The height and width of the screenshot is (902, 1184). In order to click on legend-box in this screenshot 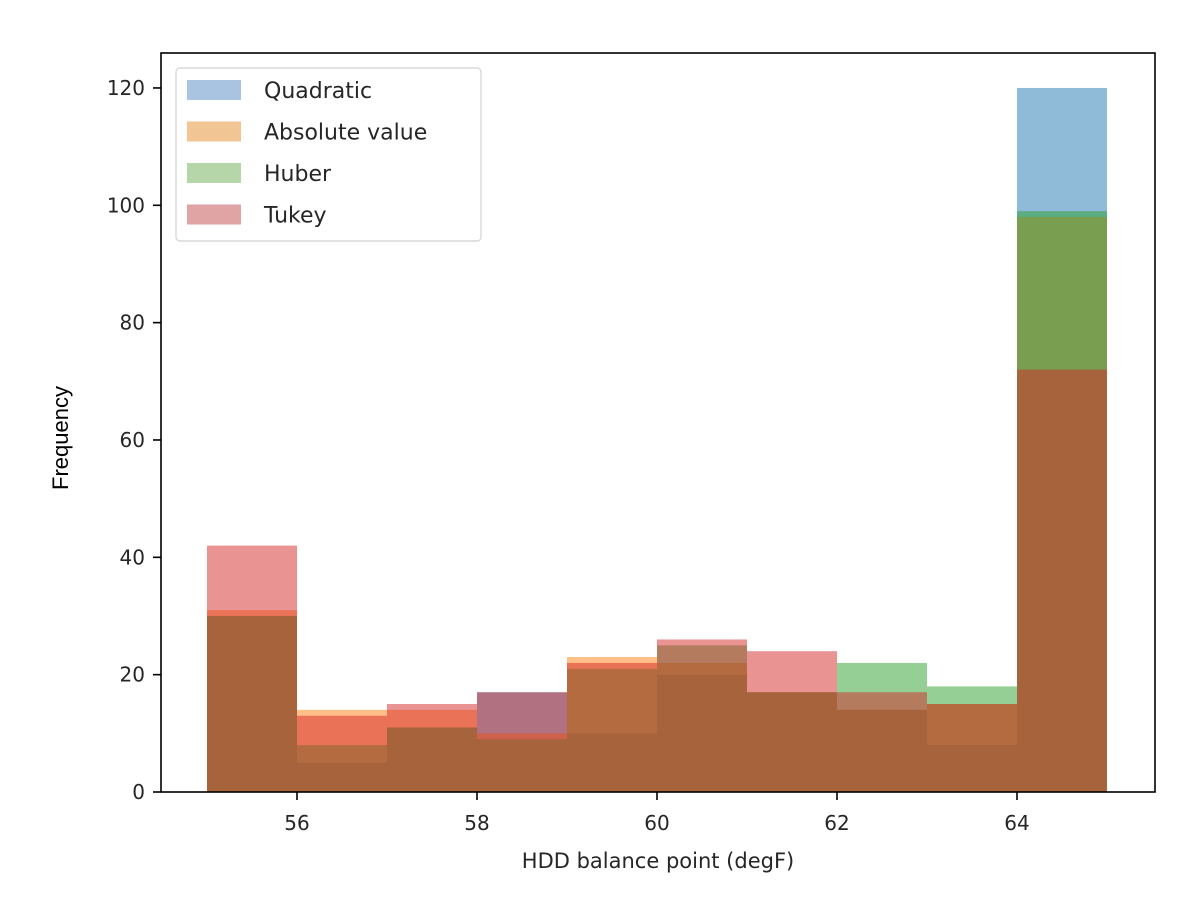, I will do `click(328, 154)`.